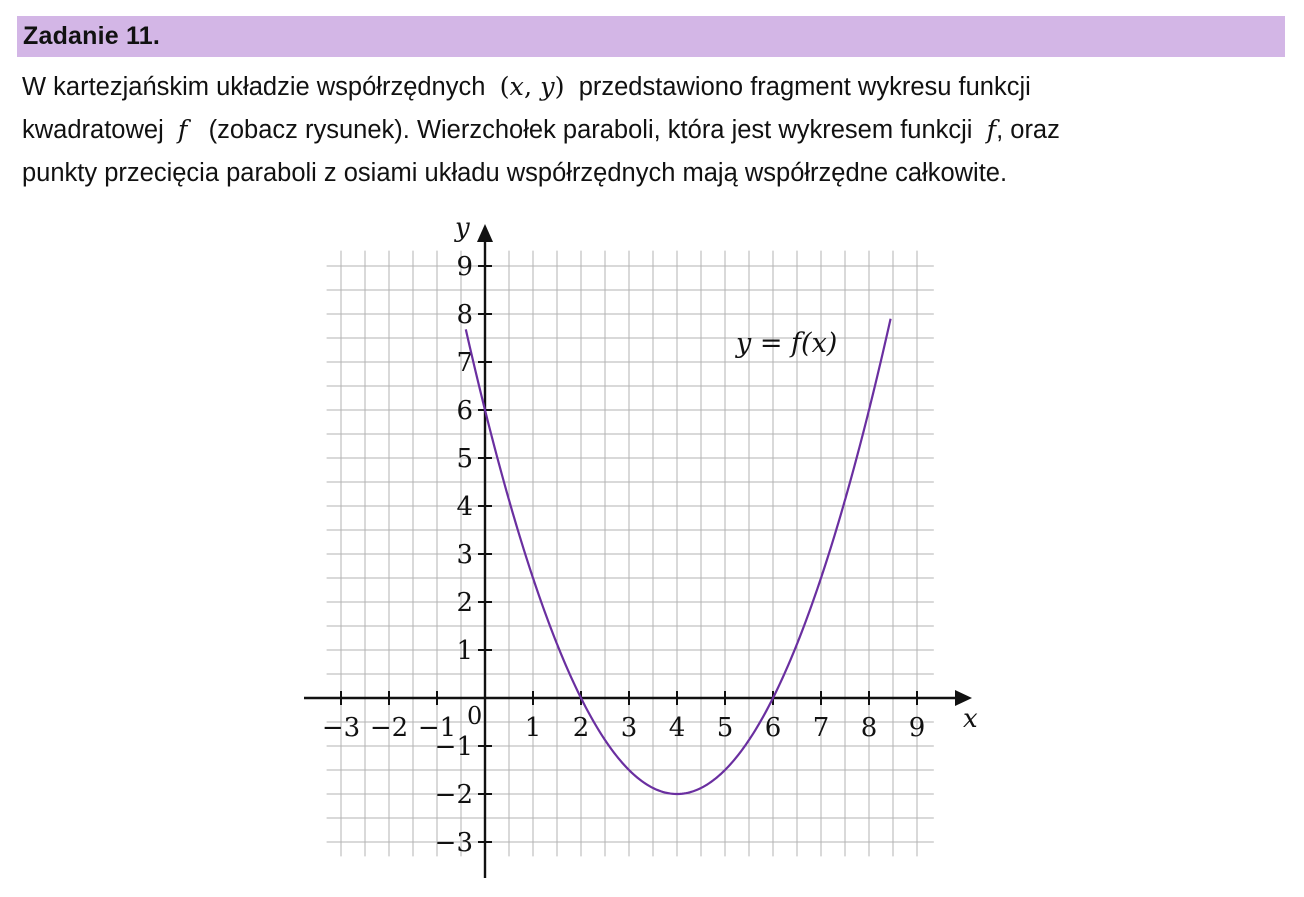 This screenshot has height=897, width=1304. I want to click on y-tick-label: 3, so click(464, 555).